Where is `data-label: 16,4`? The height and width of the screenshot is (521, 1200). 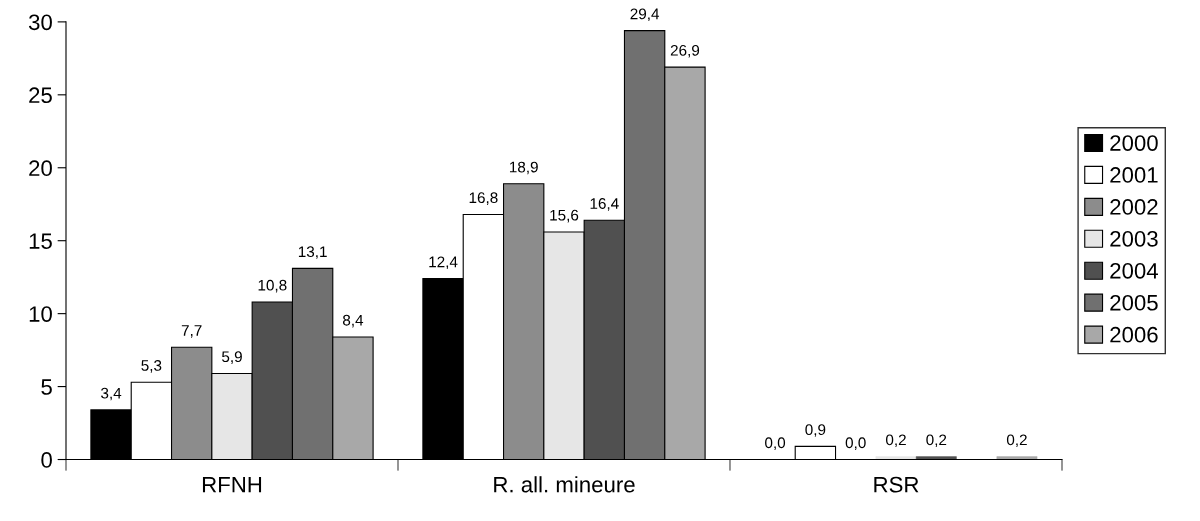
data-label: 16,4 is located at coordinates (604, 204).